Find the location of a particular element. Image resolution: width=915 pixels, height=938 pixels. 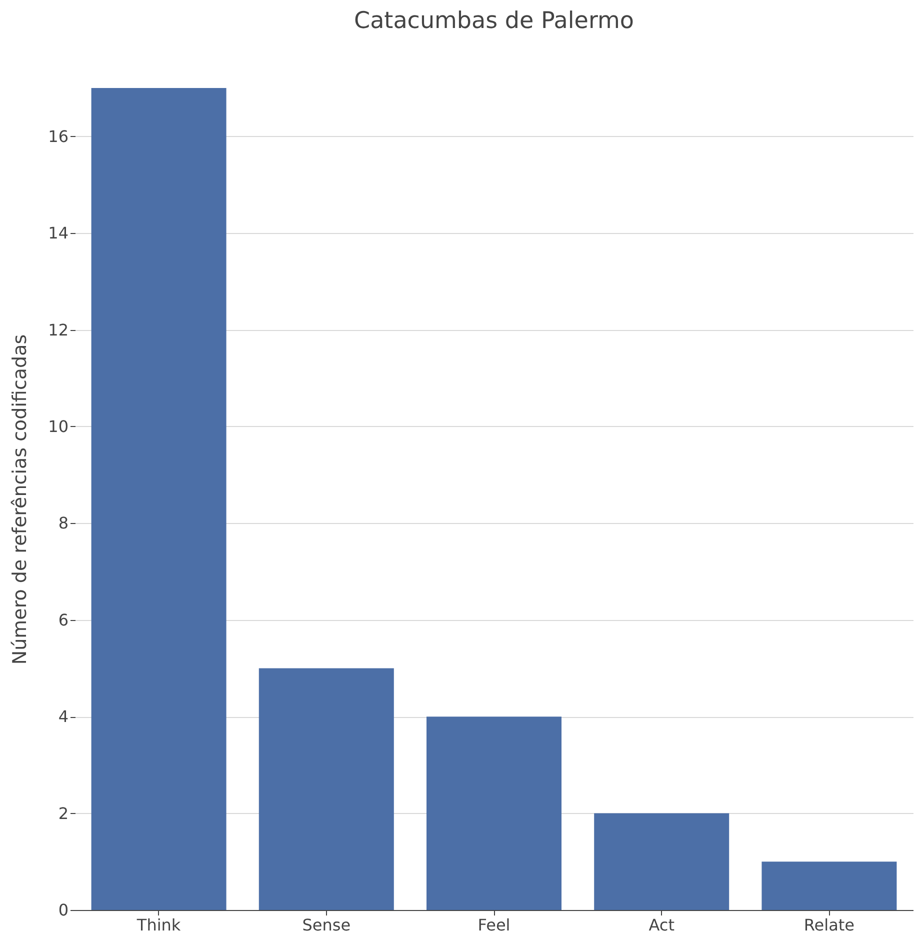

y-tick-label: 14 is located at coordinates (58, 233).